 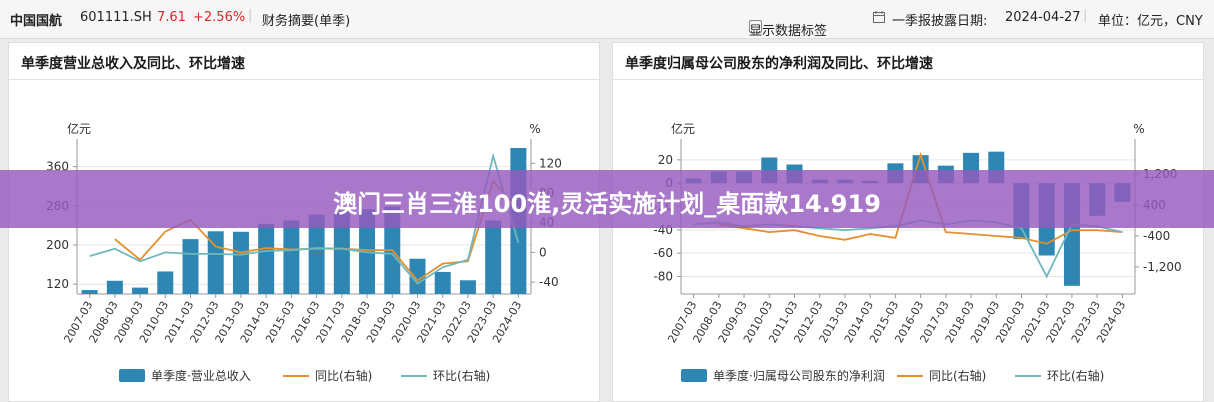 What do you see at coordinates (116, 17) in the screenshot?
I see `stock-code: 601111.SH` at bounding box center [116, 17].